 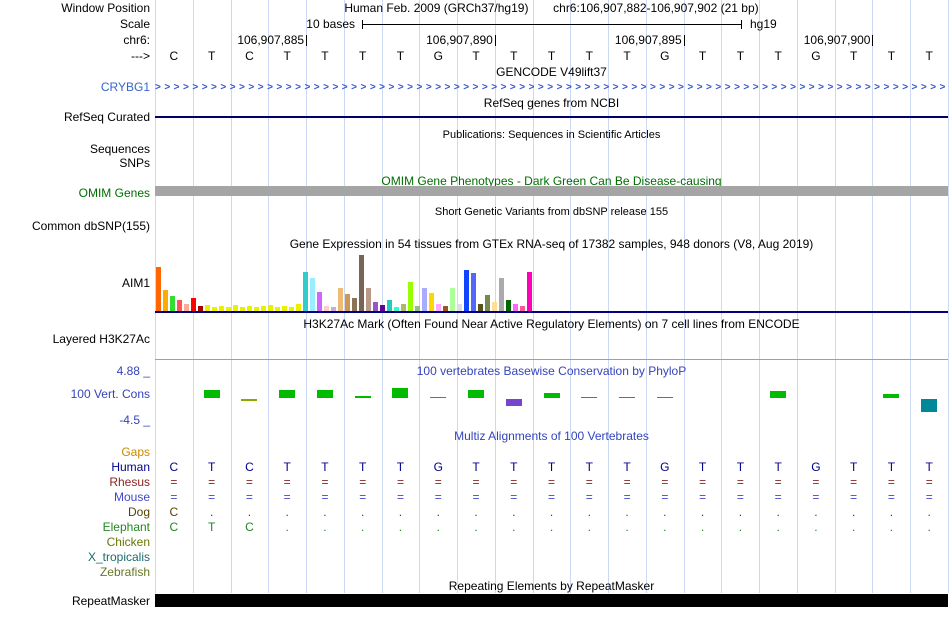 What do you see at coordinates (130, 467) in the screenshot?
I see `species-label-human: Human` at bounding box center [130, 467].